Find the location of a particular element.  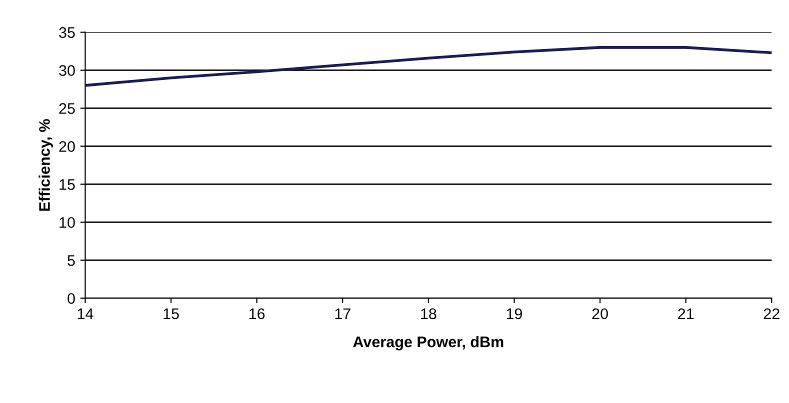

y-axis-title: Efficiency, % is located at coordinates (45, 165).